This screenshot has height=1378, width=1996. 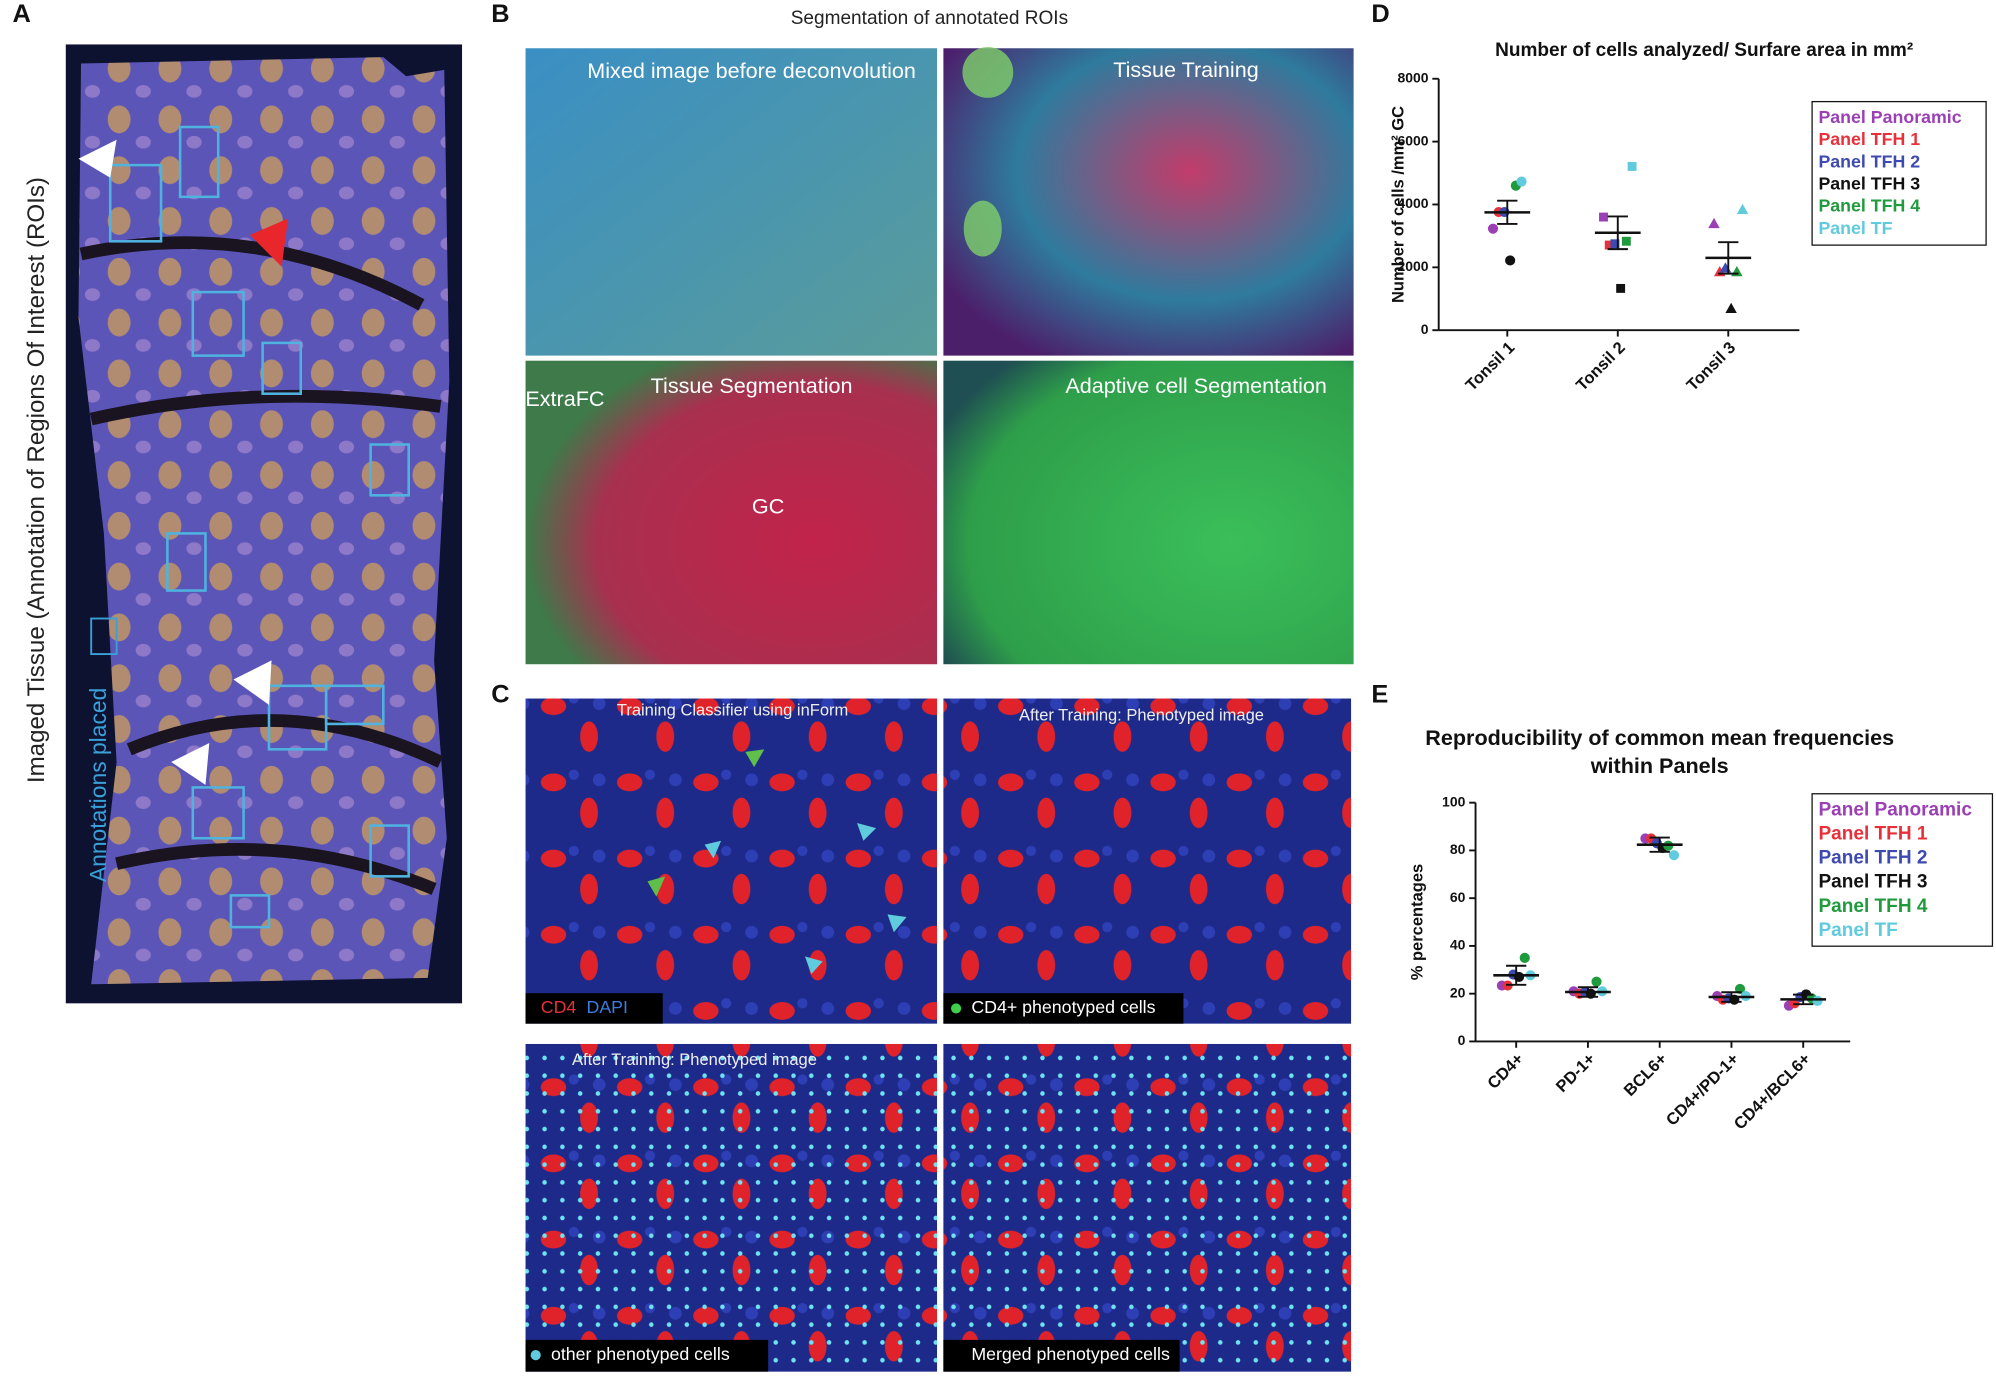 I want to click on image-title: Adaptive cell Segmentation, so click(x=1196, y=385).